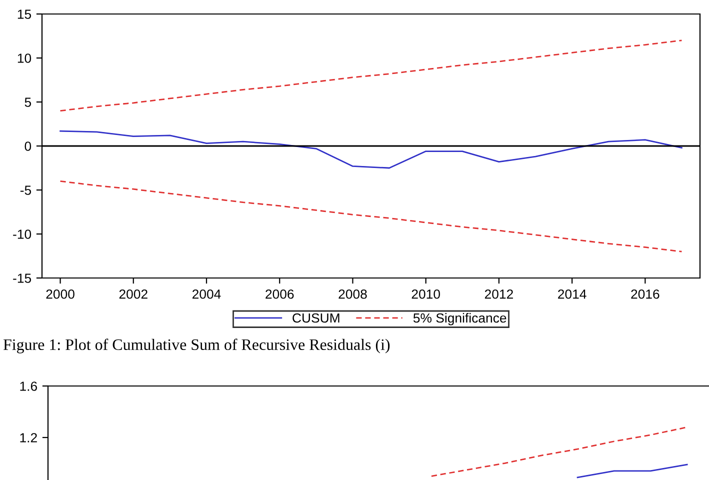  Describe the element at coordinates (60, 294) in the screenshot. I see `x-tick-label: 2000` at that location.